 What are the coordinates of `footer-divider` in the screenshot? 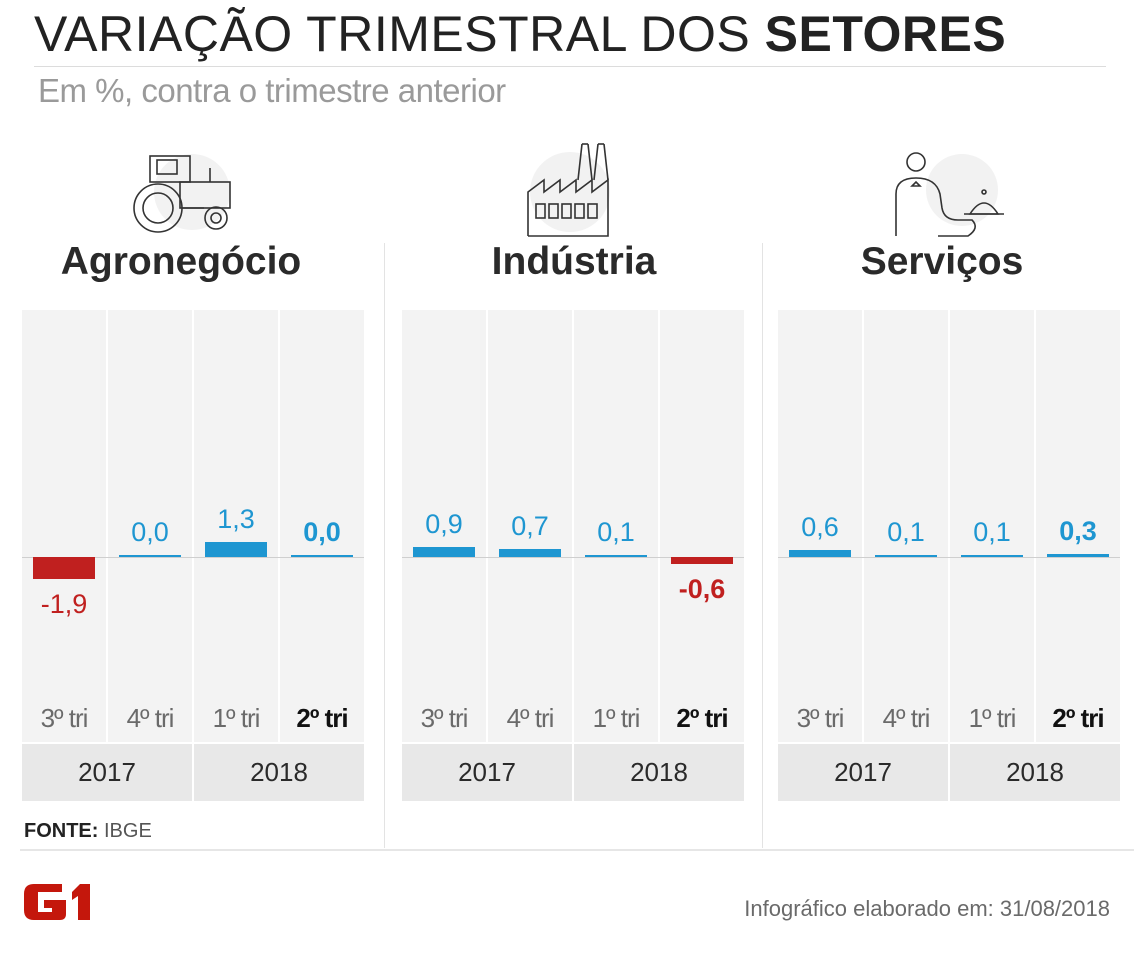 It's located at (577, 850).